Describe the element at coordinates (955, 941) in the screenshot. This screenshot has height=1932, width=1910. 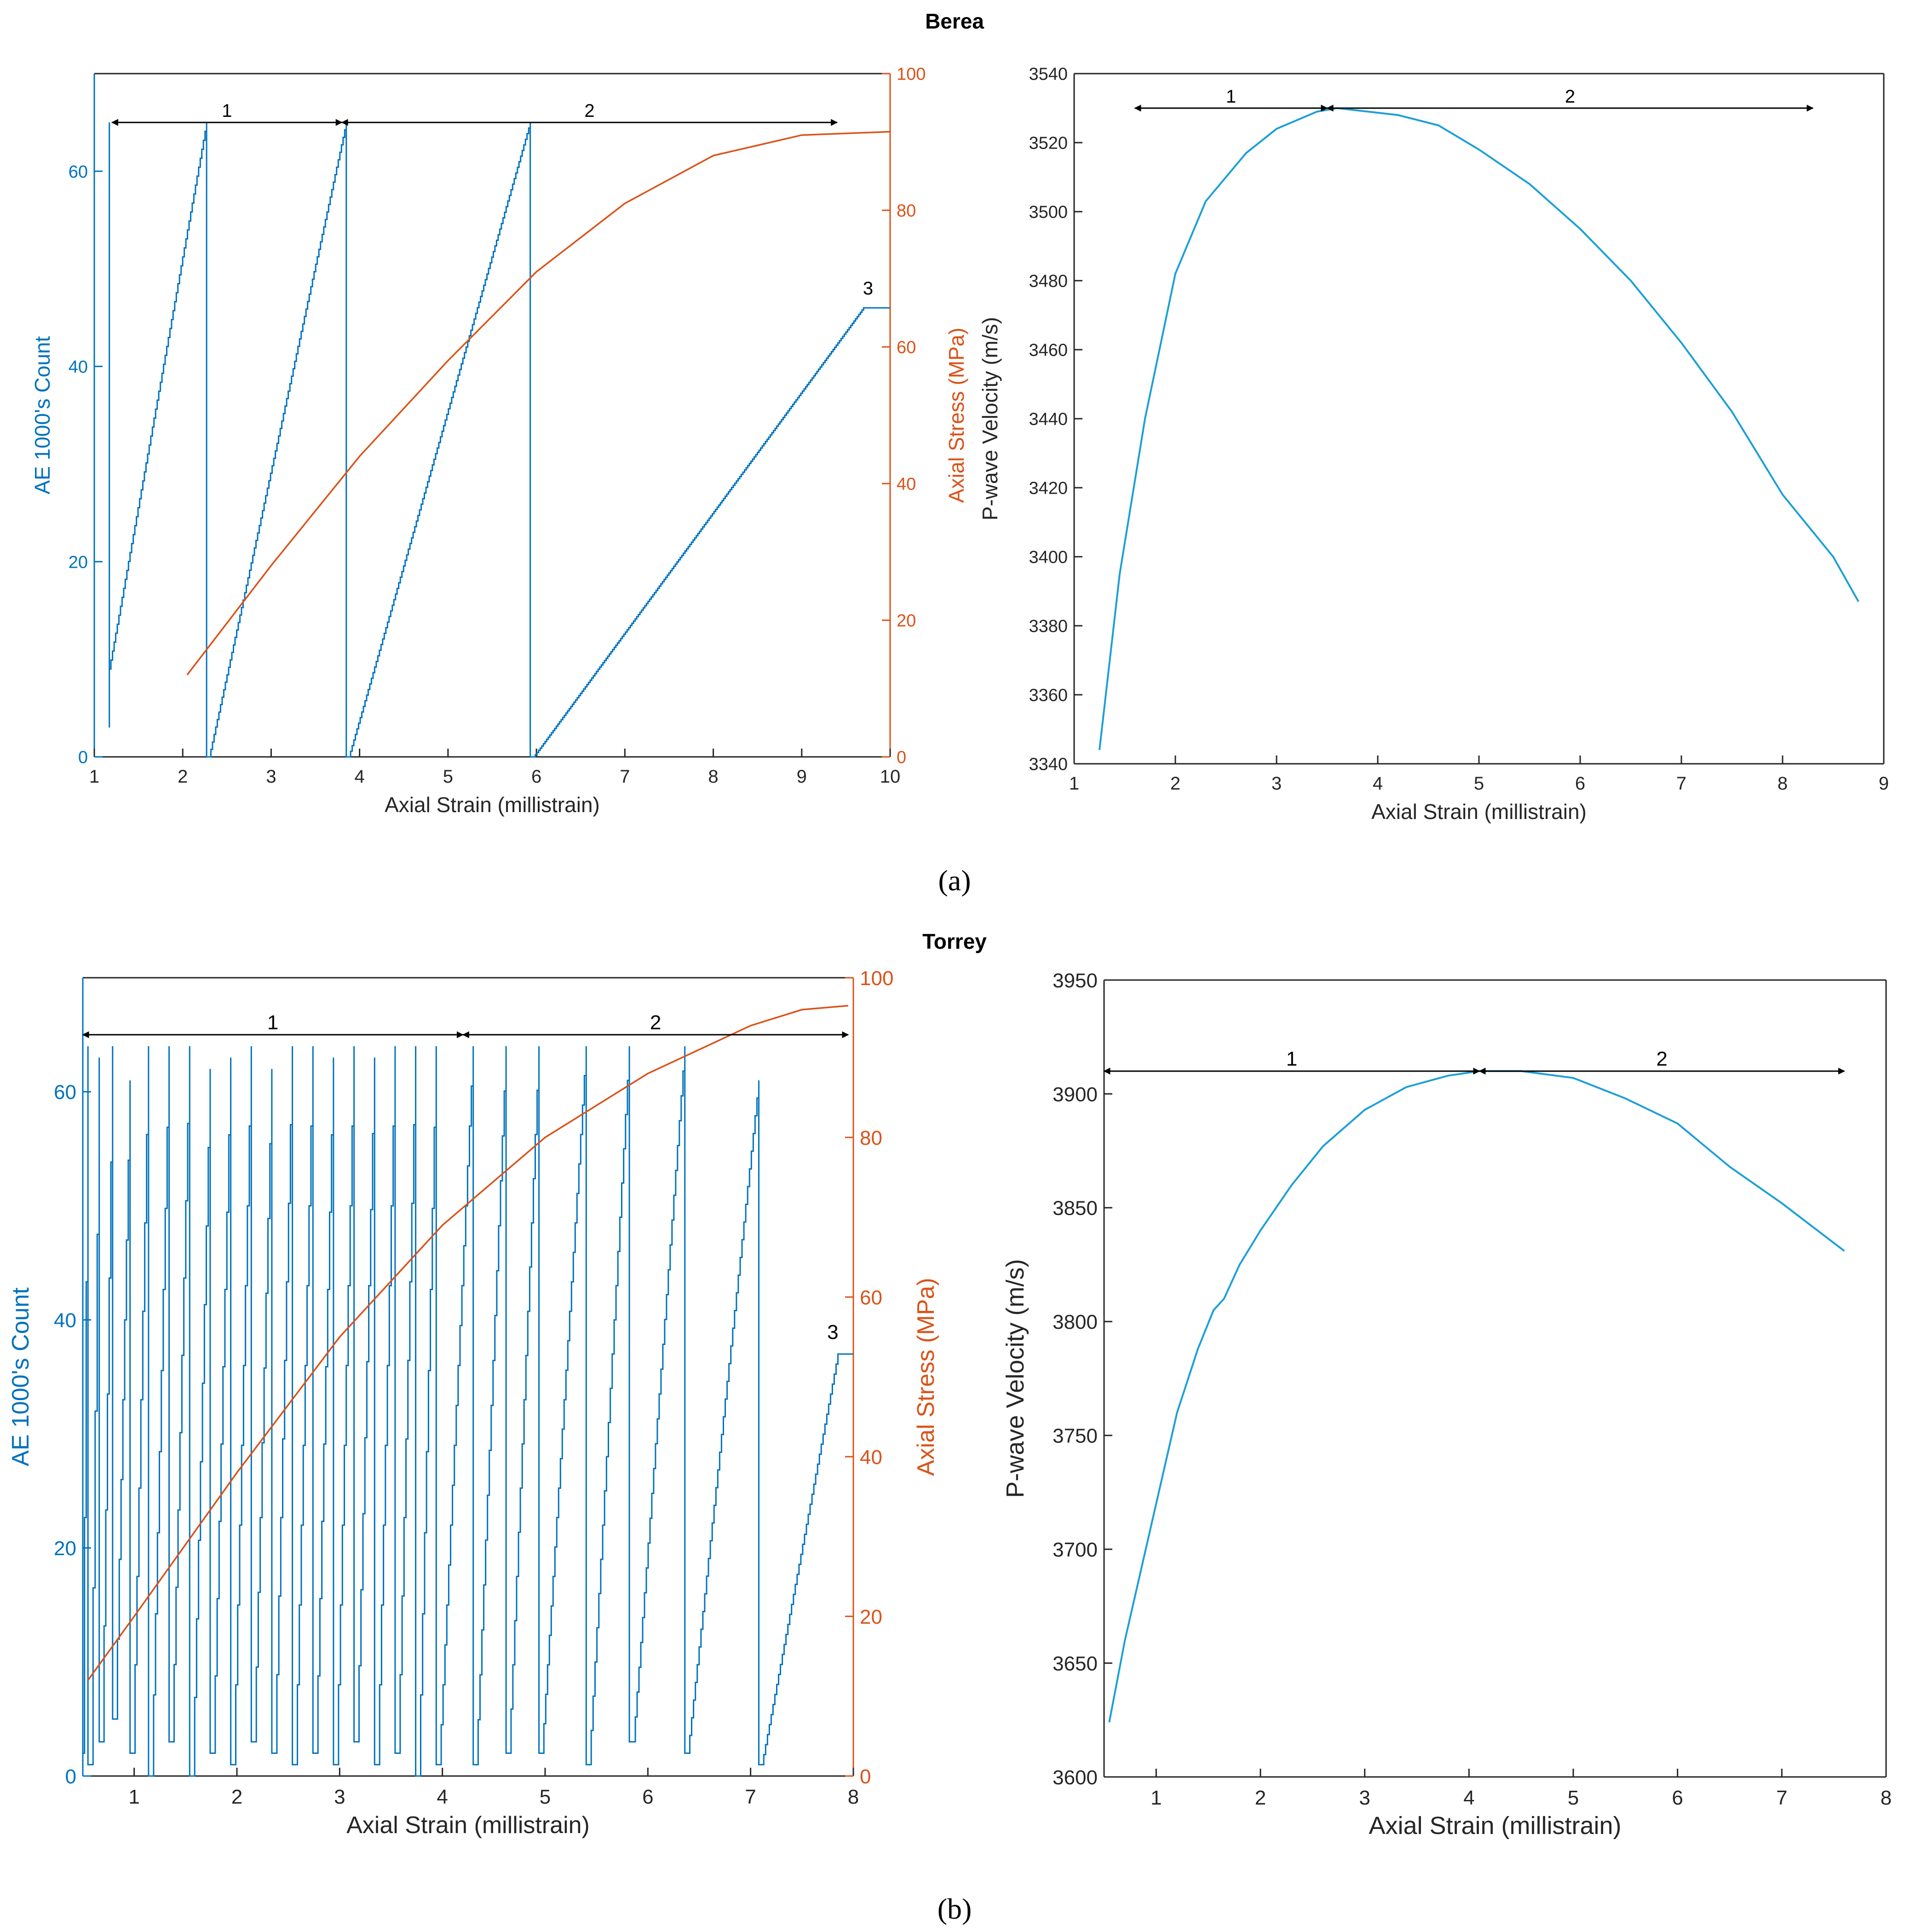
I see `figure-title-b: Torrey` at that location.